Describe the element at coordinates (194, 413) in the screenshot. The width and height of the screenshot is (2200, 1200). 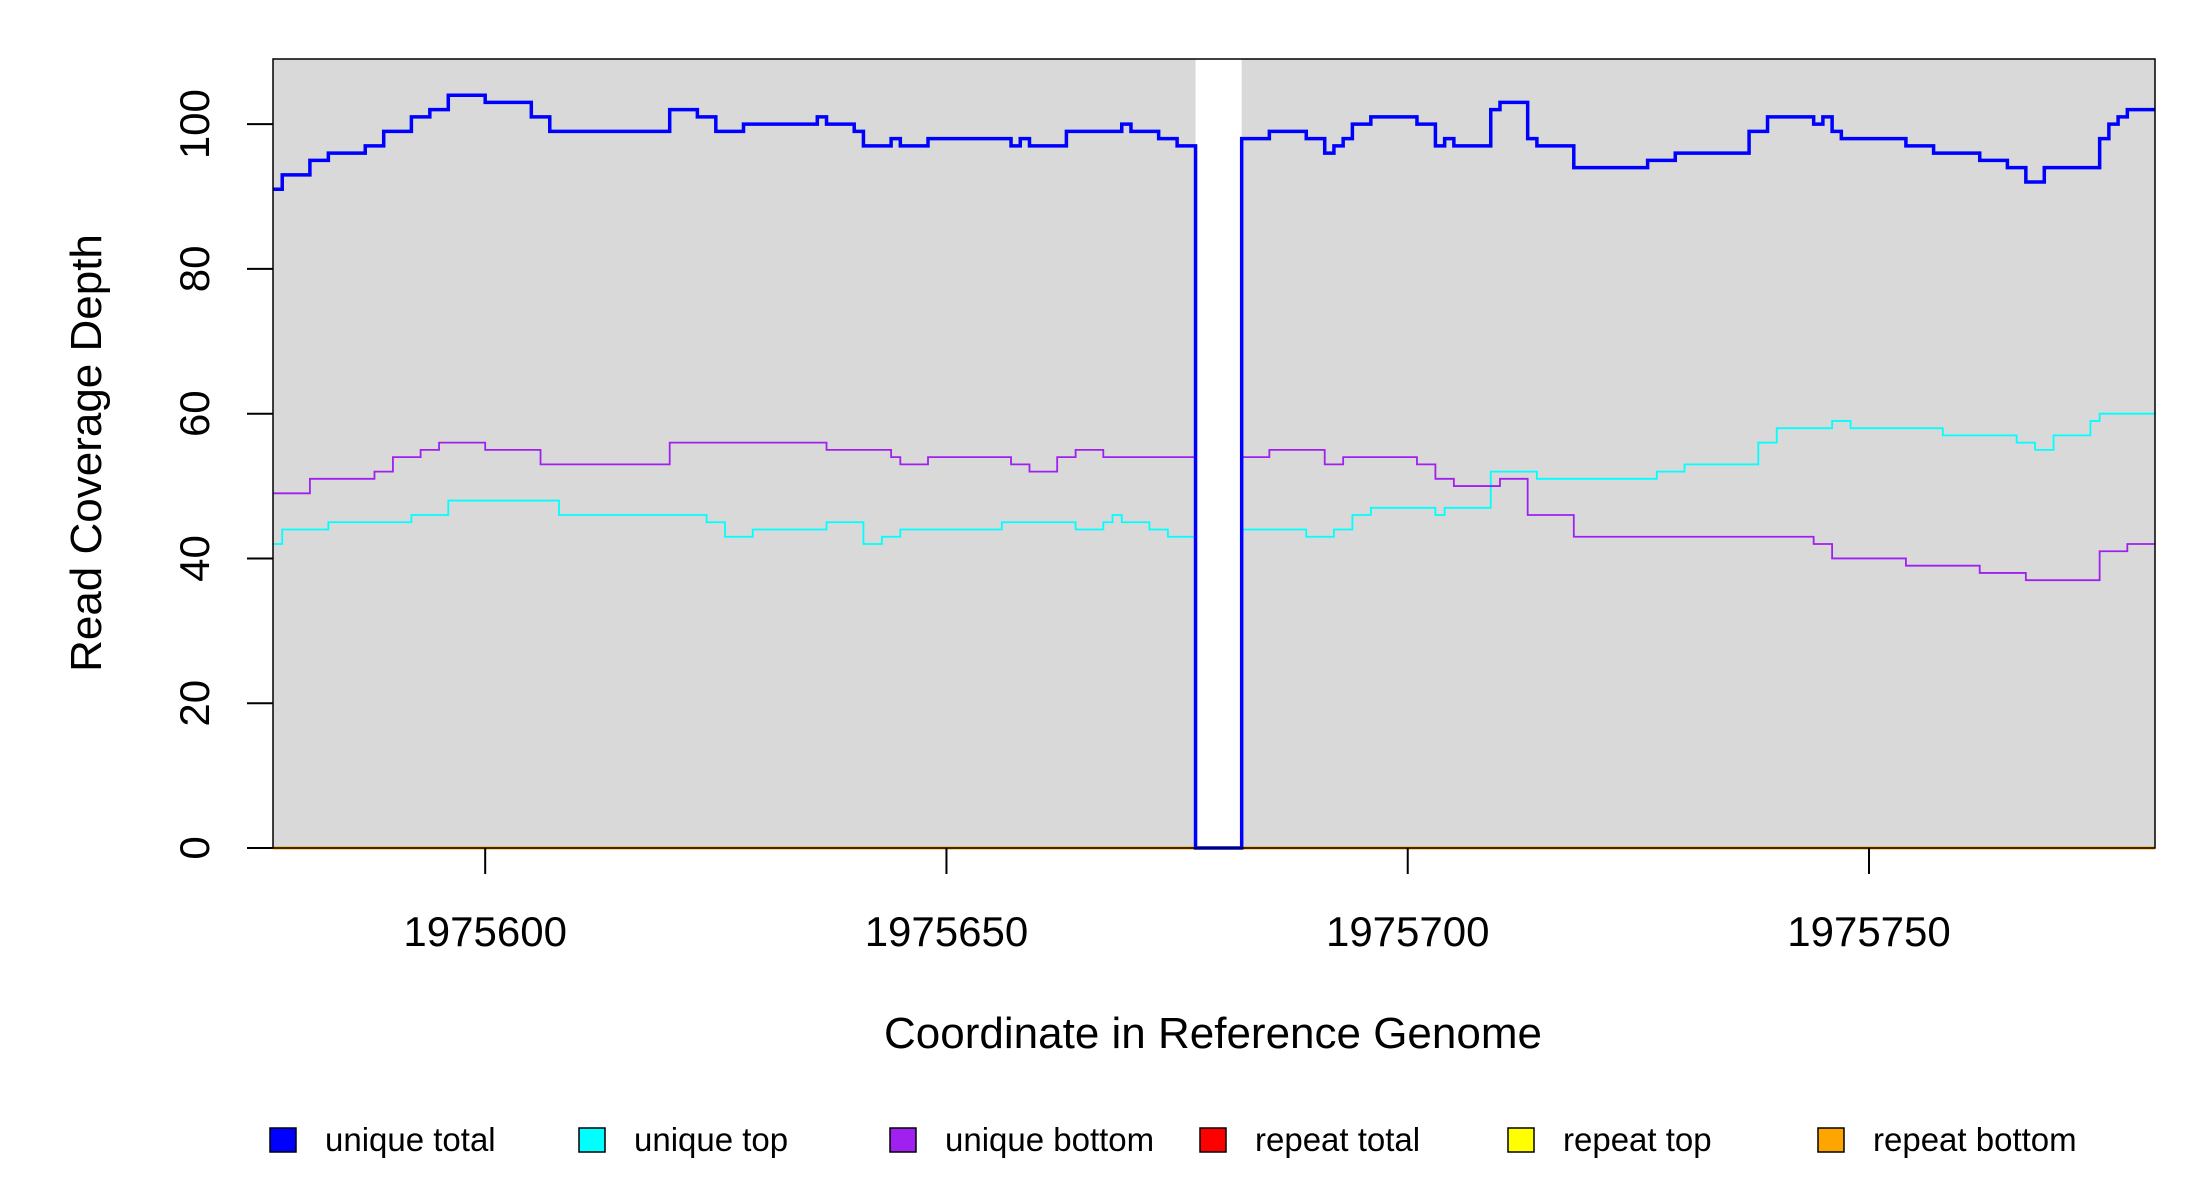
I see `y-tick-label: 60` at that location.